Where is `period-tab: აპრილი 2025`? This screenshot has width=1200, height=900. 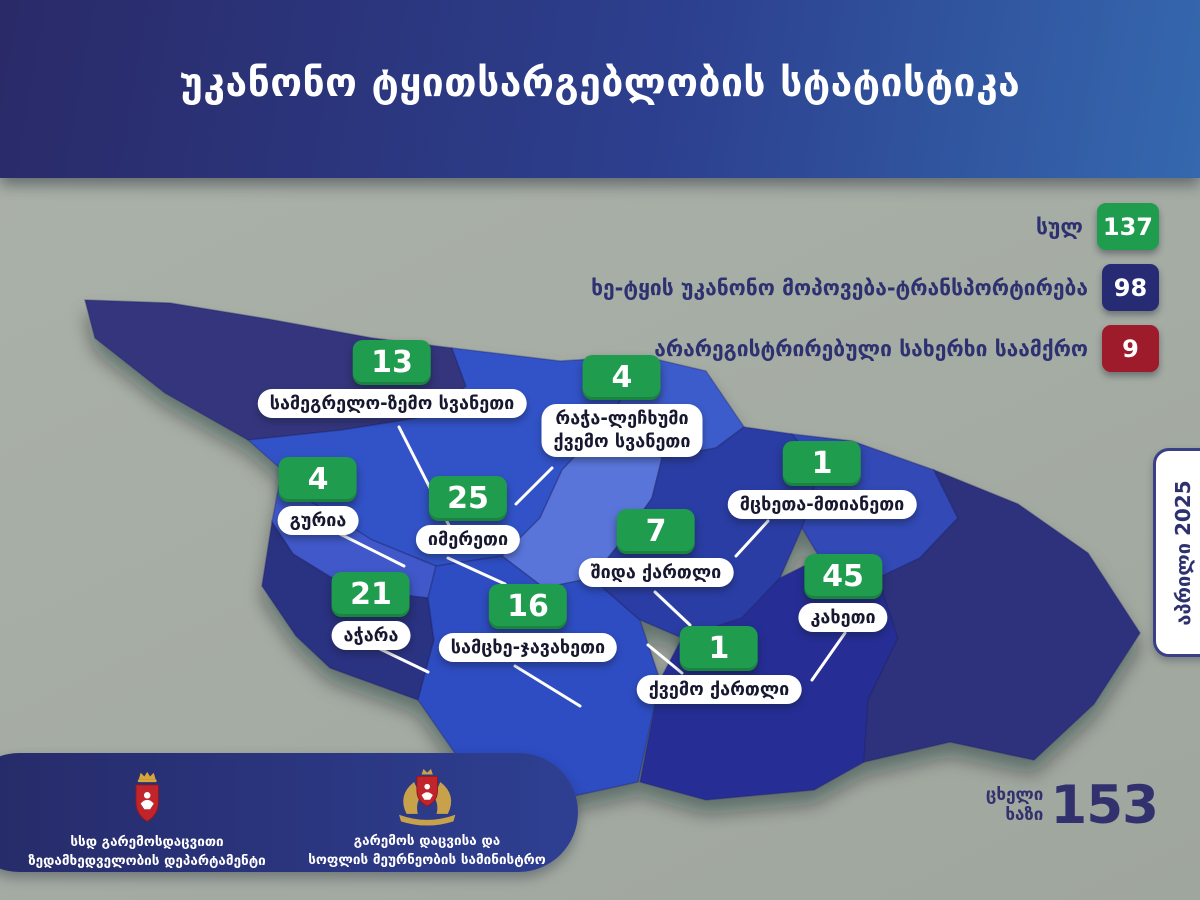
period-tab: აპრილი 2025 is located at coordinates (1176, 552).